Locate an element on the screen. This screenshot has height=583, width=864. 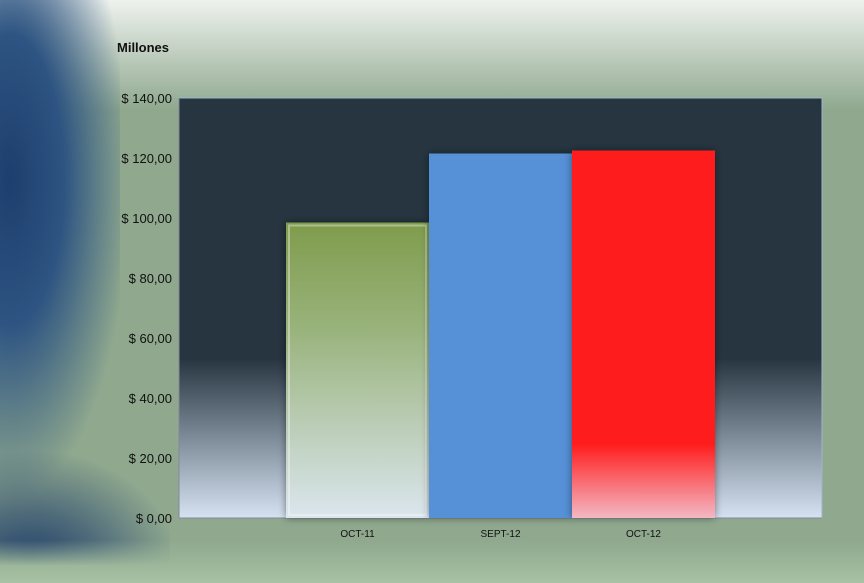
y-axis-title: Millones is located at coordinates (143, 47).